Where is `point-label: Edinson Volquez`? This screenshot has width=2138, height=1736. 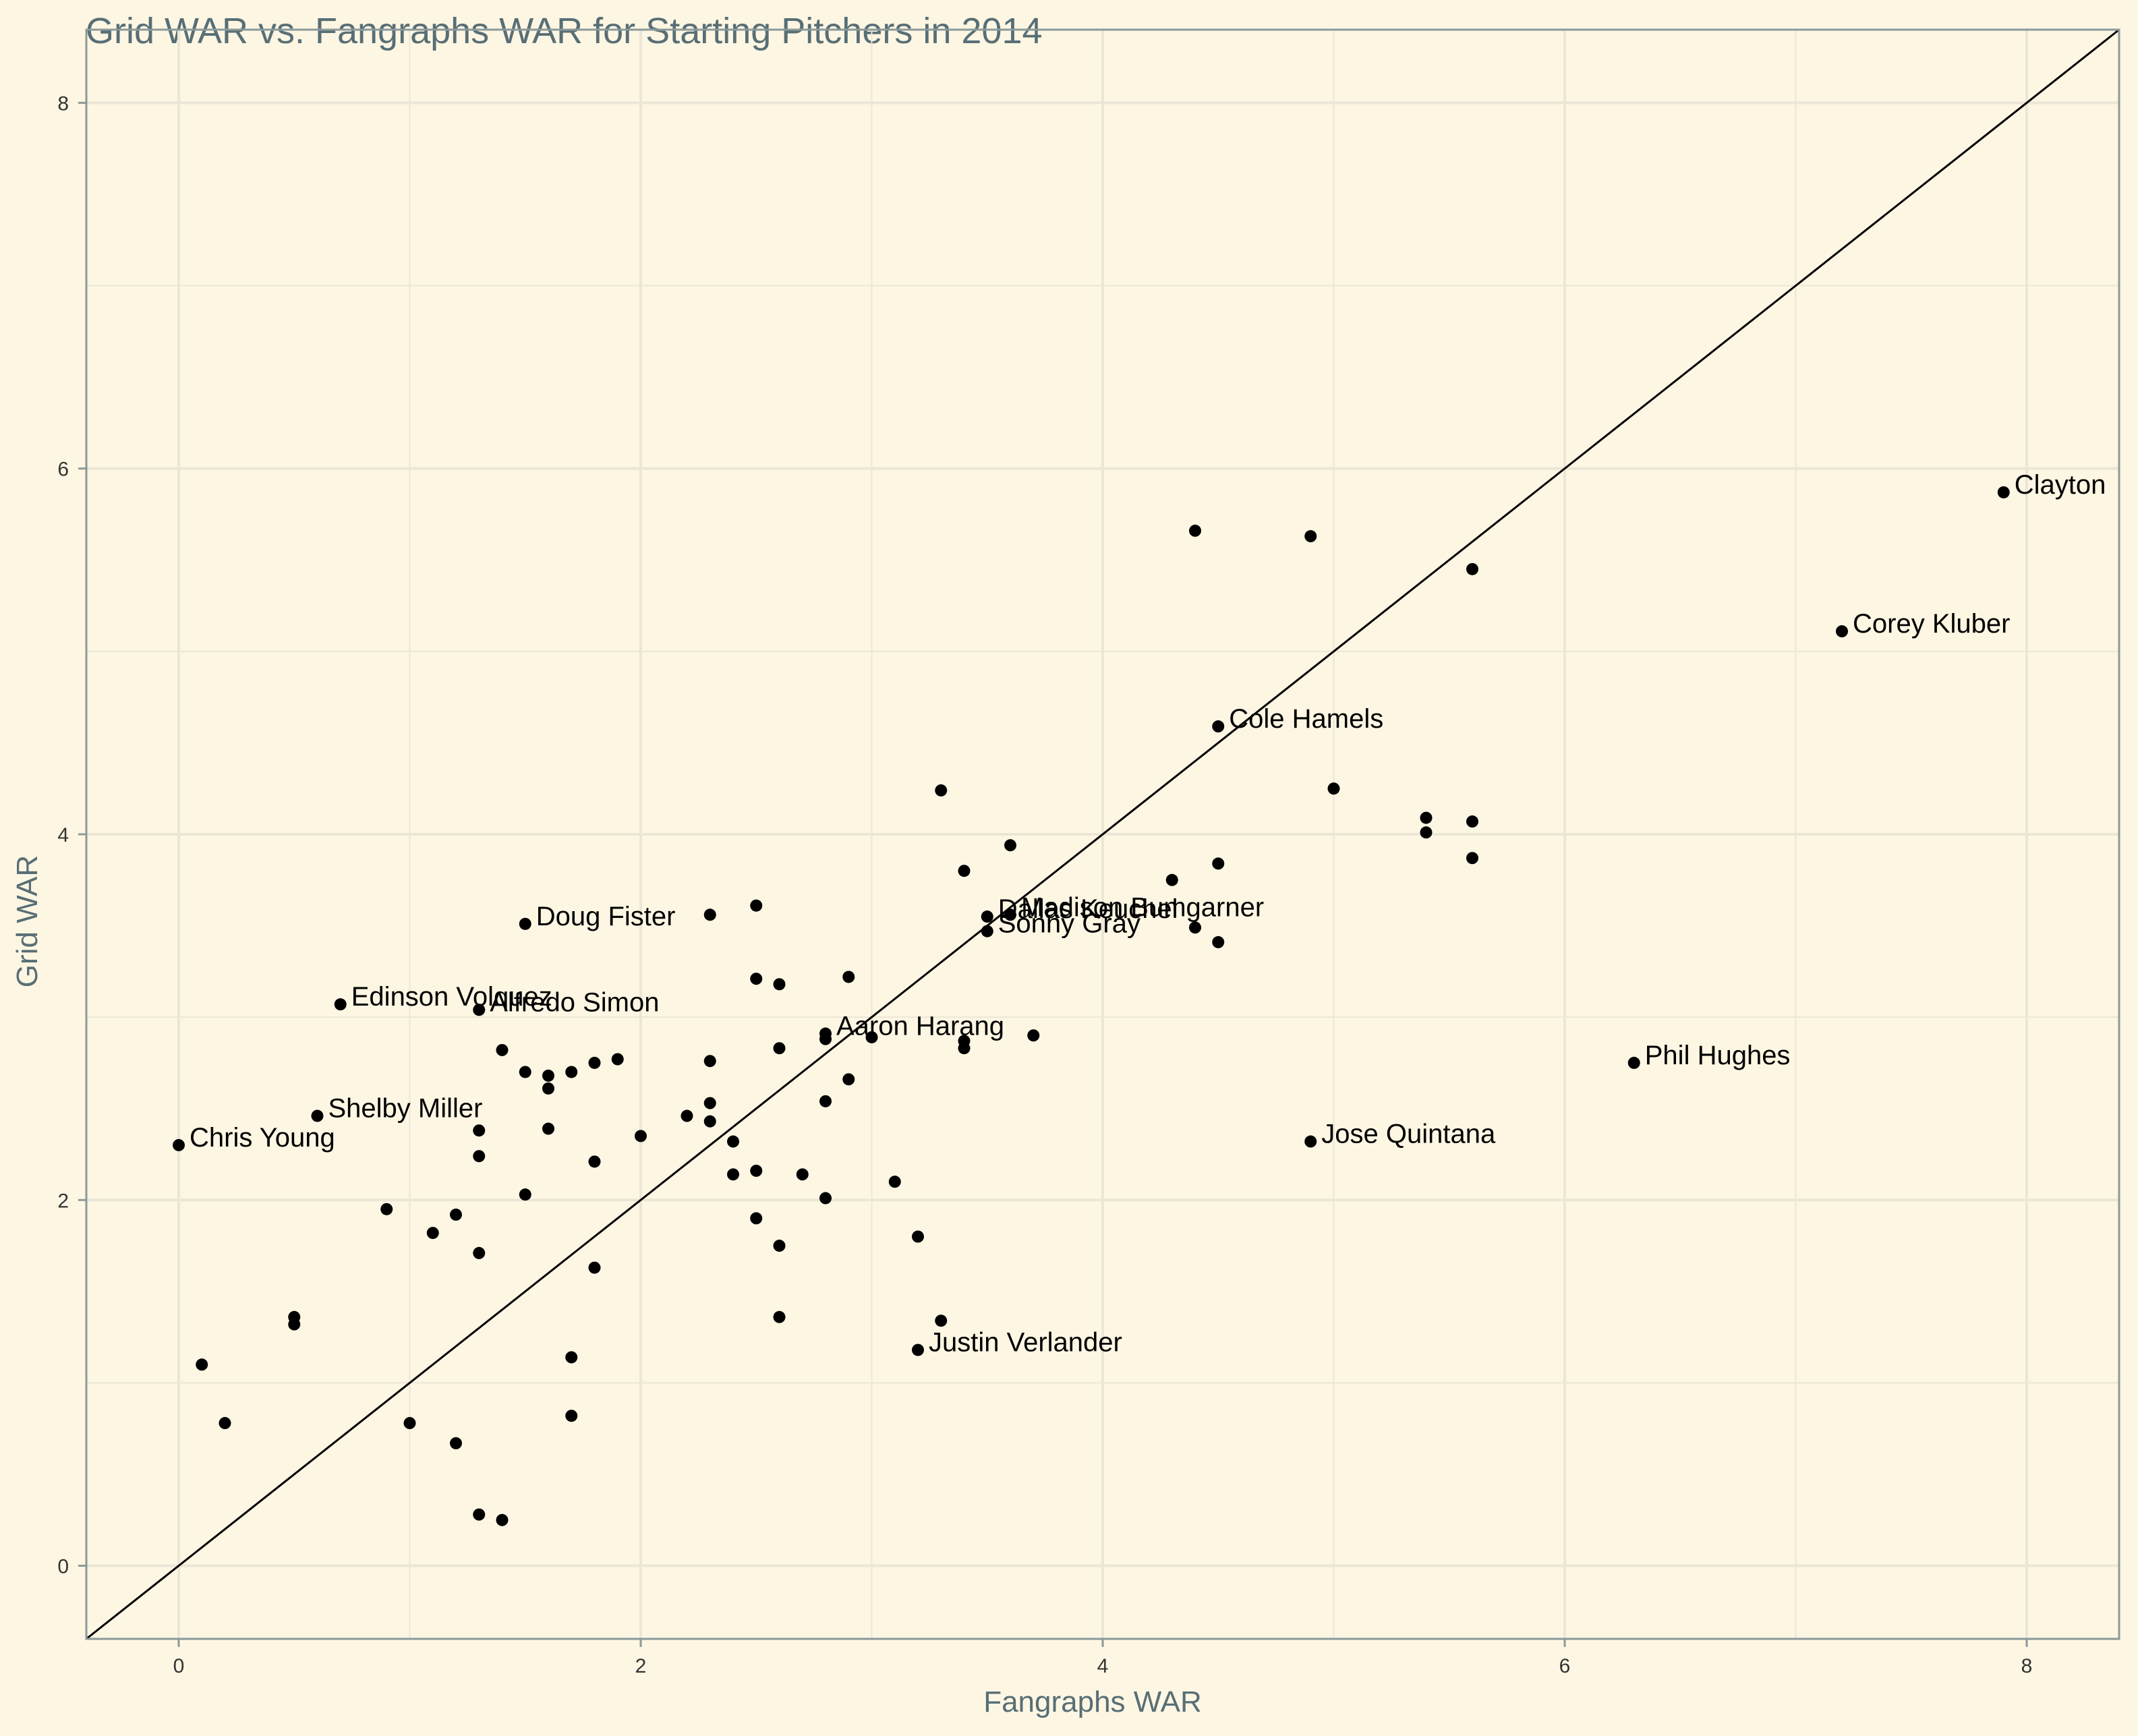 point-label: Edinson Volquez is located at coordinates (451, 997).